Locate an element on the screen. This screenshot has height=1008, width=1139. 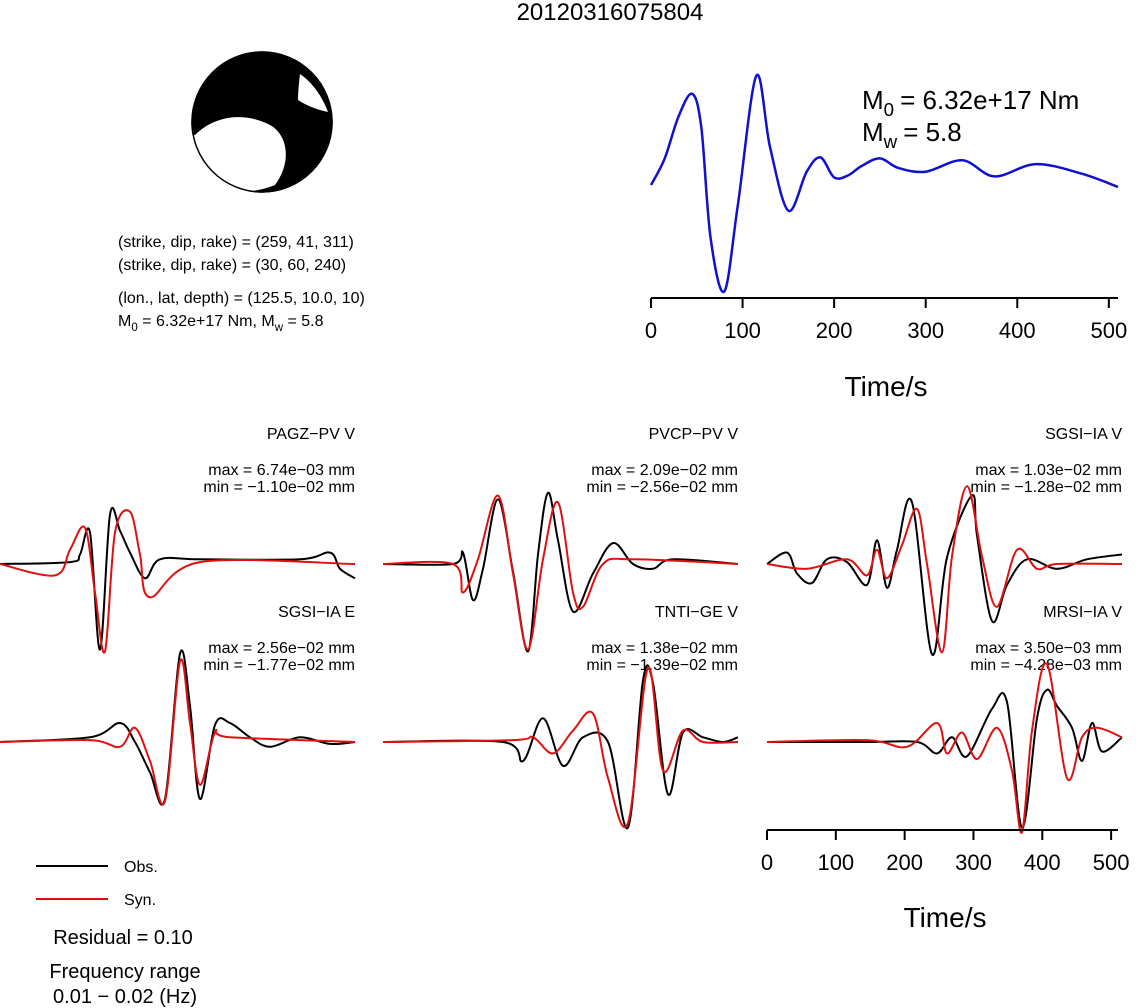
stf-tick-label: 400 is located at coordinates (1017, 330).